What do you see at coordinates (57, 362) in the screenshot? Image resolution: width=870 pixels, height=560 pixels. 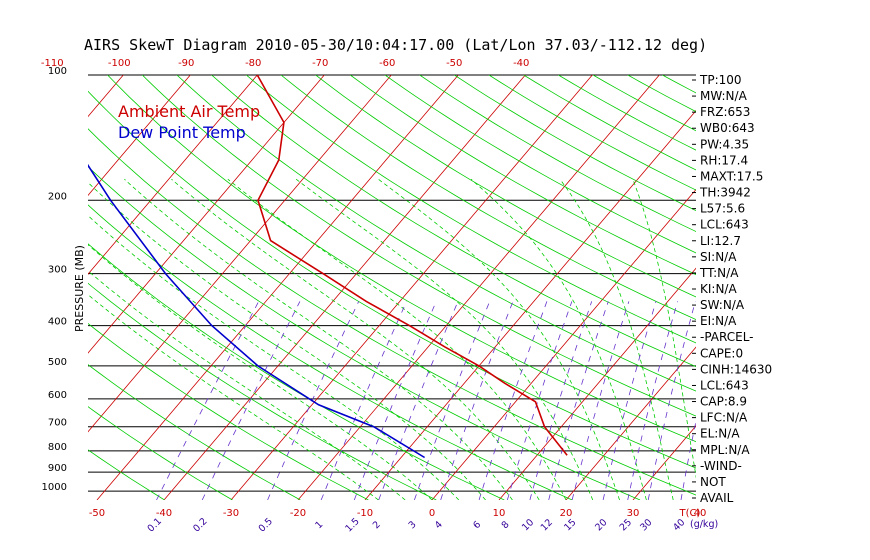 I see `pressure-tick-label: 500` at bounding box center [57, 362].